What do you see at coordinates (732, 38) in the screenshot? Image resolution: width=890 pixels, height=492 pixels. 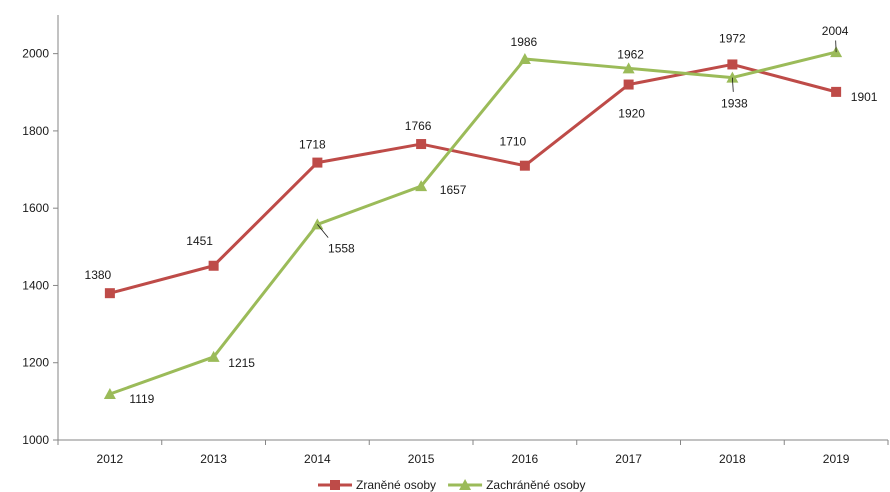 I see `data-label: 1972` at bounding box center [732, 38].